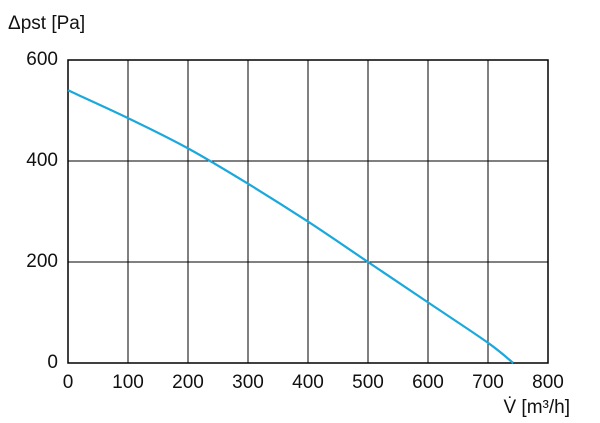 Image resolution: width=600 pixels, height=423 pixels. Describe the element at coordinates (68, 382) in the screenshot. I see `x-tick-label: 0` at that location.